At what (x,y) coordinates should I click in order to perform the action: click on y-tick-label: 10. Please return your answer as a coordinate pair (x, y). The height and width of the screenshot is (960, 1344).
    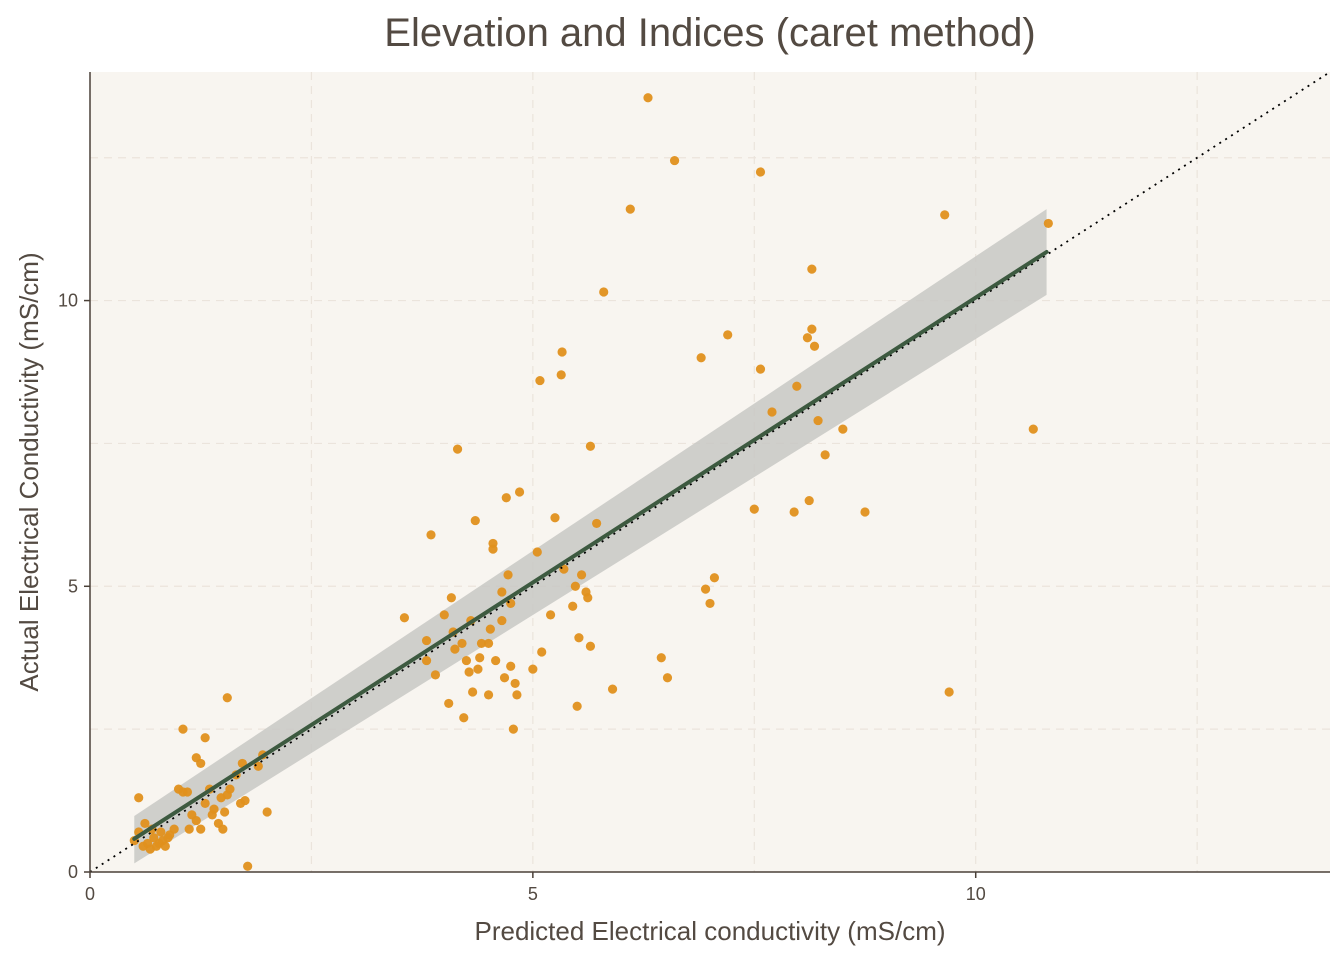
    Looking at the image, I should click on (68, 301).